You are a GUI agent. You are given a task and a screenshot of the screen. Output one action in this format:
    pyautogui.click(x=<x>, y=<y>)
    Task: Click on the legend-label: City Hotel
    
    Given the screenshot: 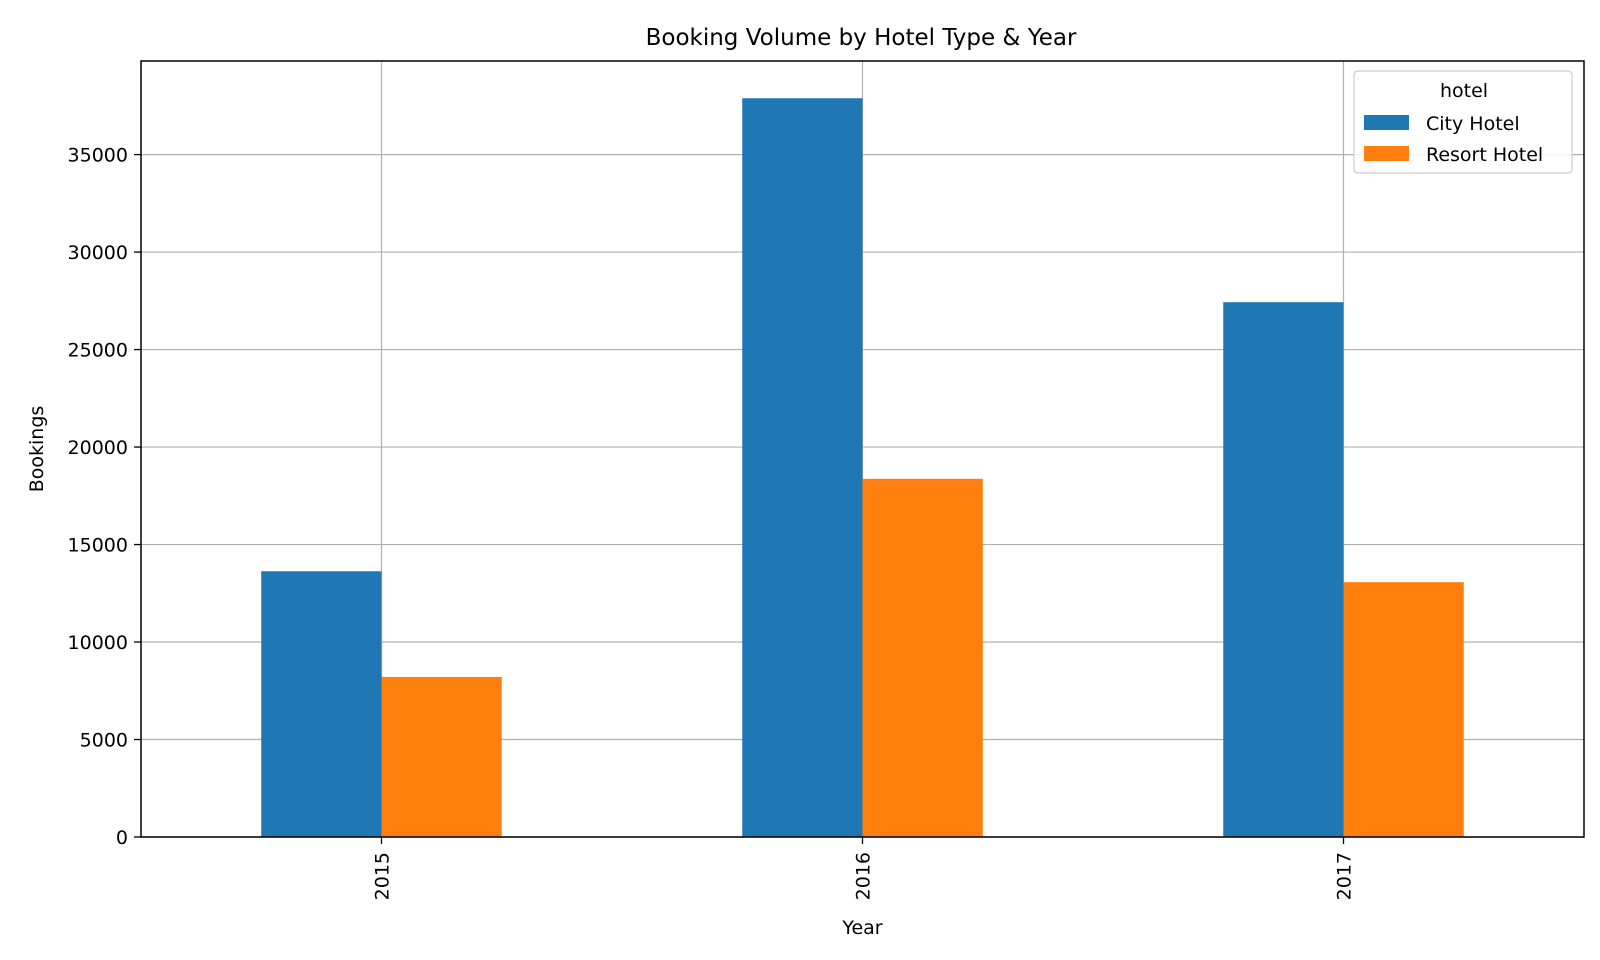 What is the action you would take?
    pyautogui.click(x=1473, y=124)
    